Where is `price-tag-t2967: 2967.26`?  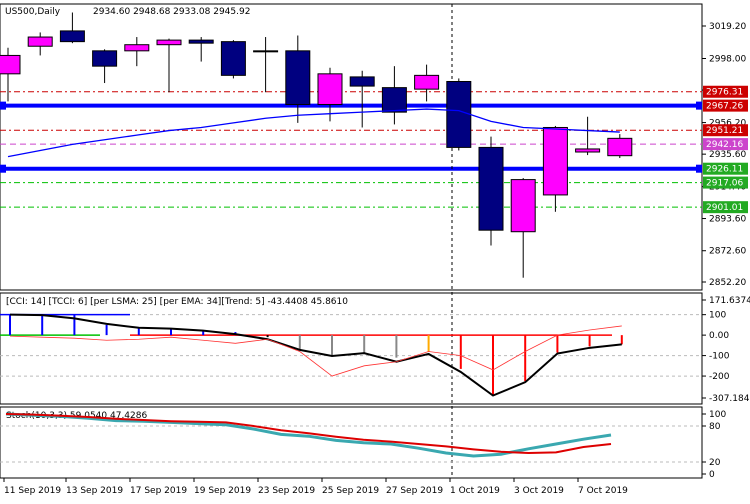 price-tag-t2967: 2967.26 is located at coordinates (724, 107).